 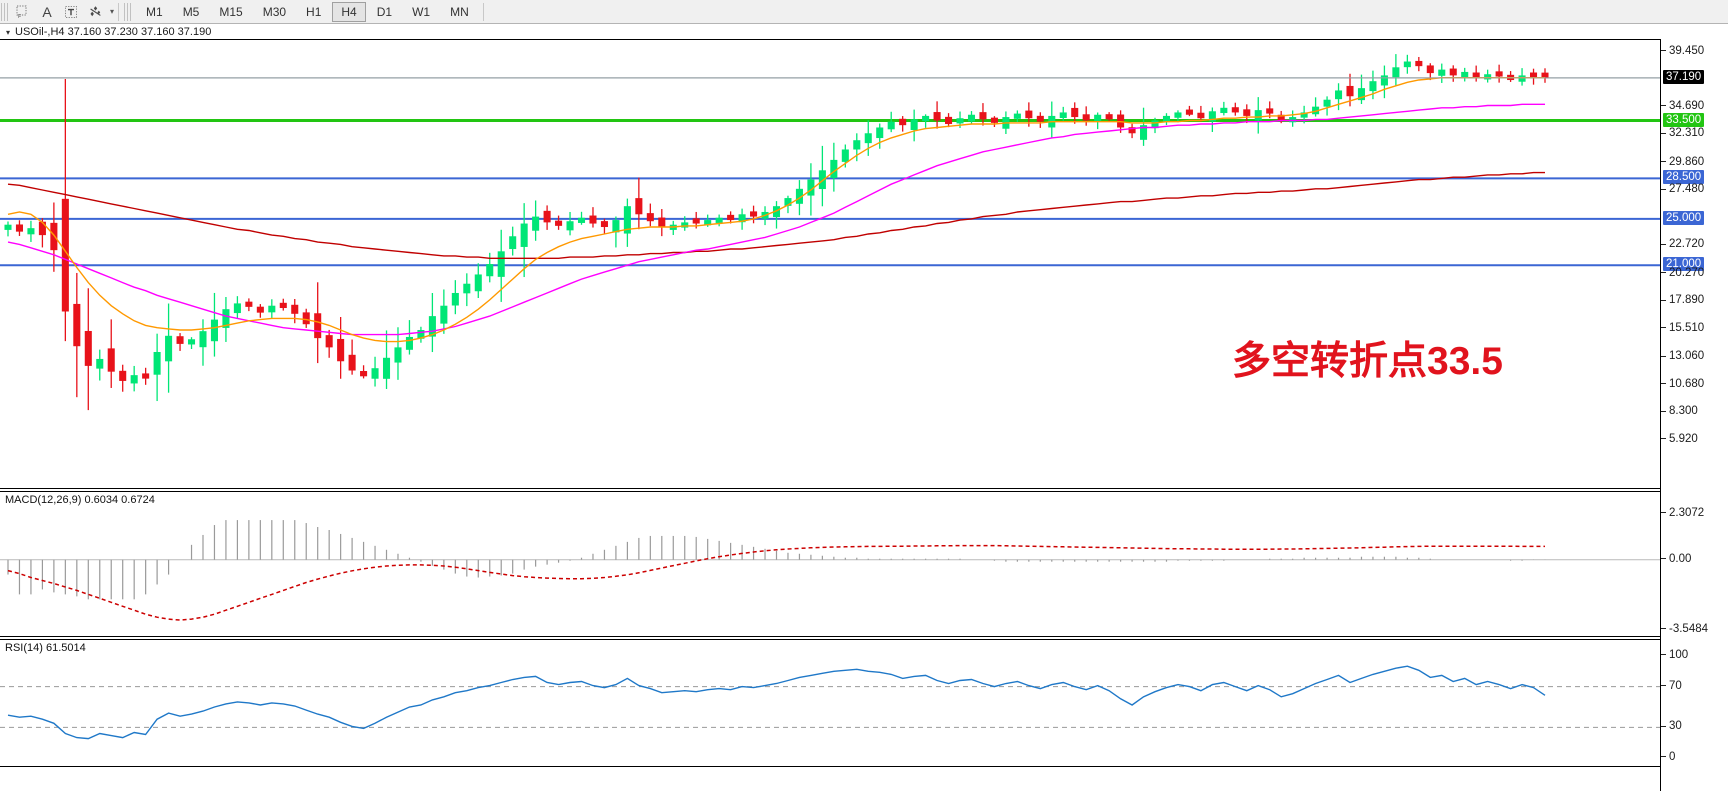 I want to click on text-label-glyph: A, so click(x=47, y=11).